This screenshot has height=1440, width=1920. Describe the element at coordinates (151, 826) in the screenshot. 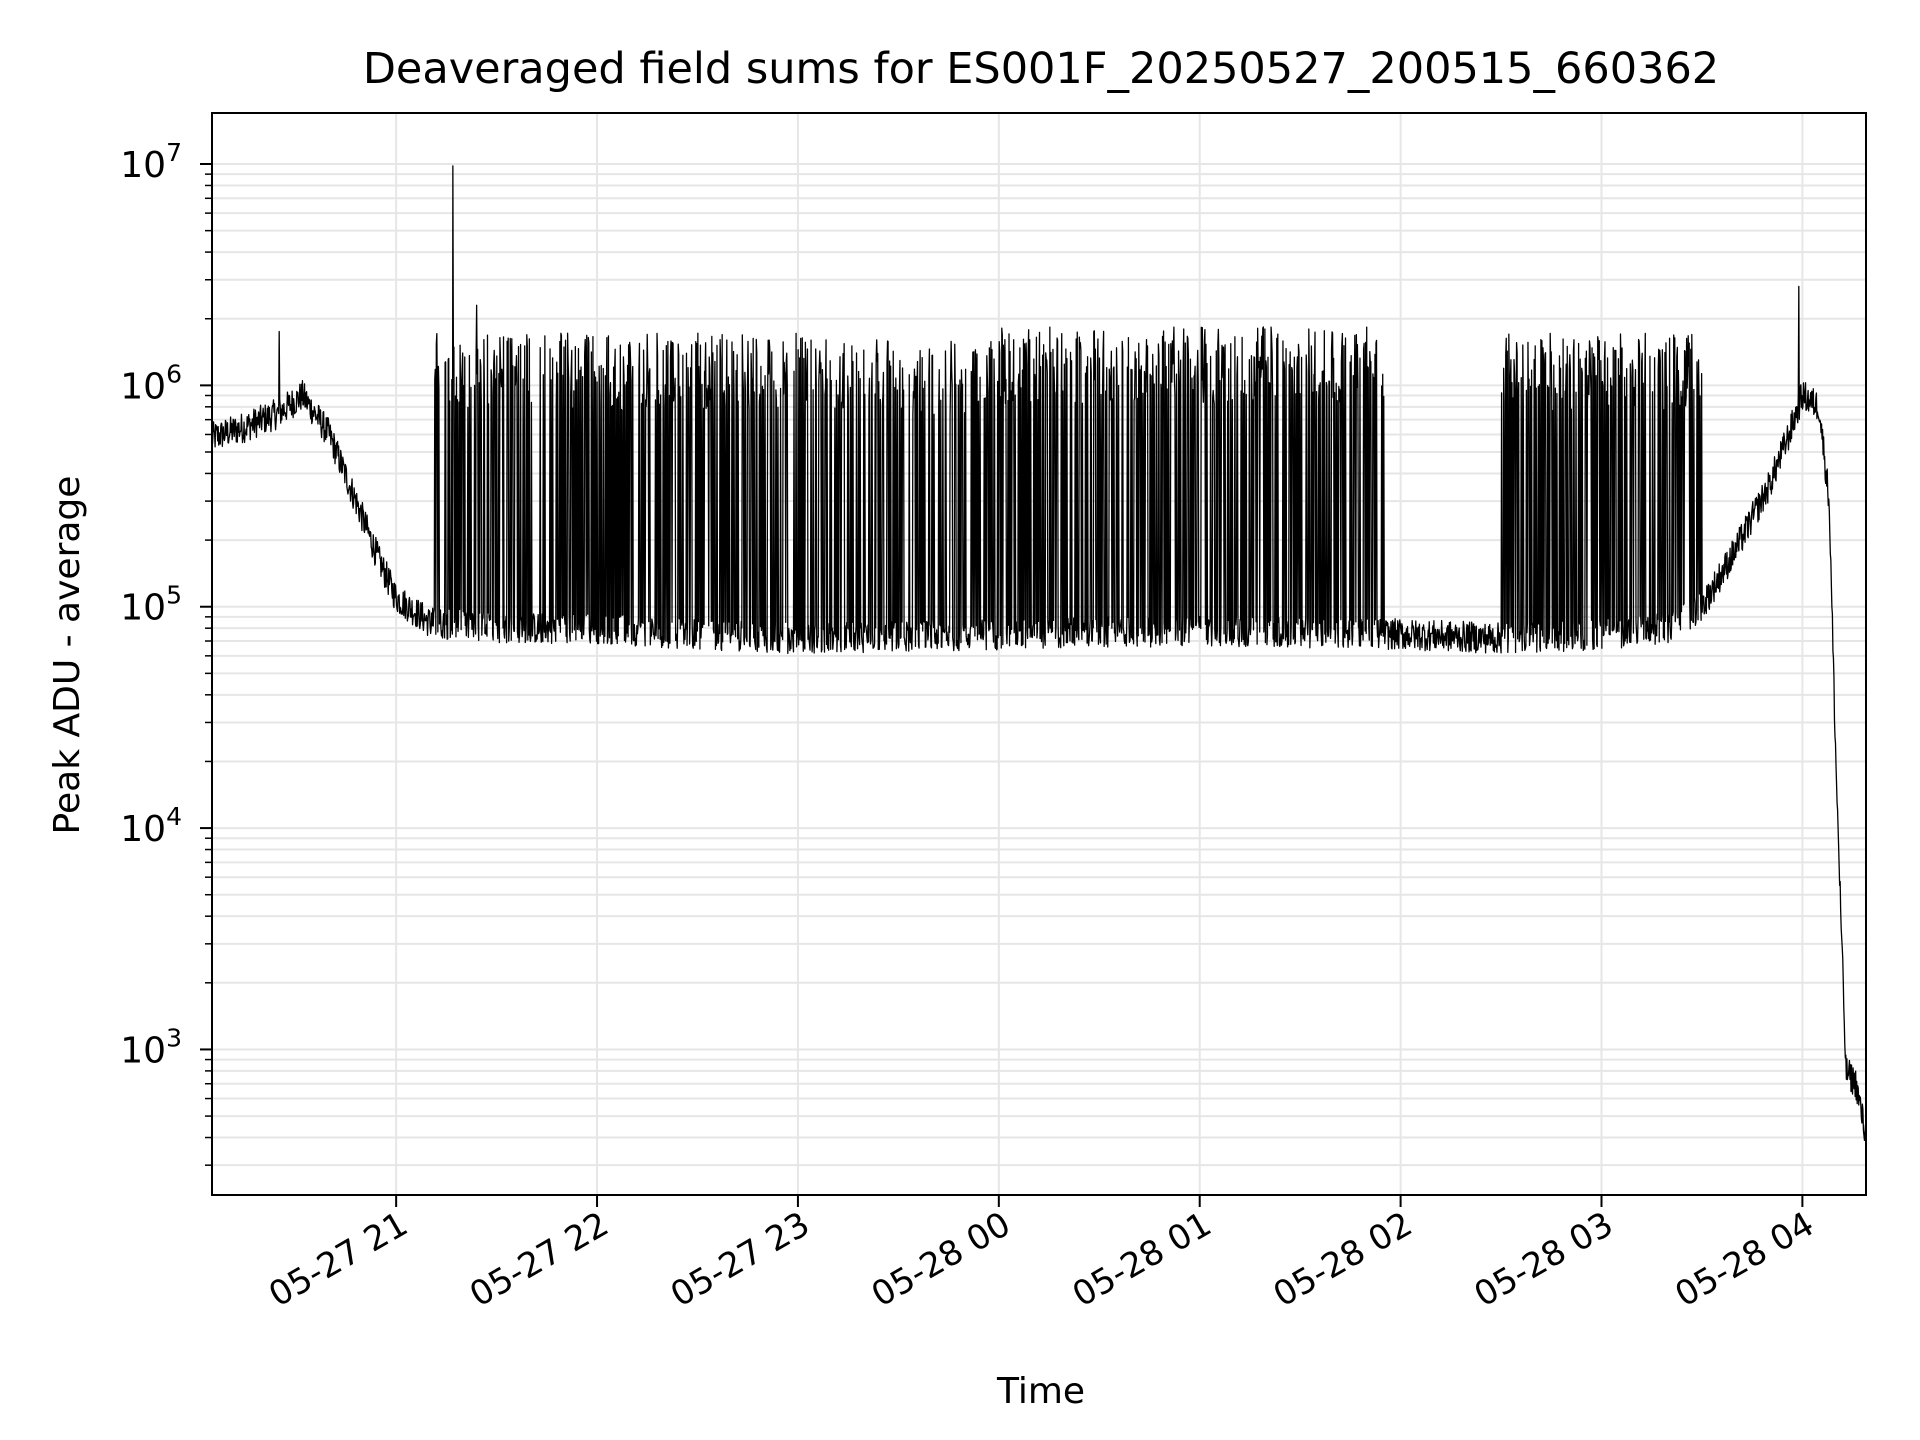

I see `y-tick-label: 10⁴` at that location.